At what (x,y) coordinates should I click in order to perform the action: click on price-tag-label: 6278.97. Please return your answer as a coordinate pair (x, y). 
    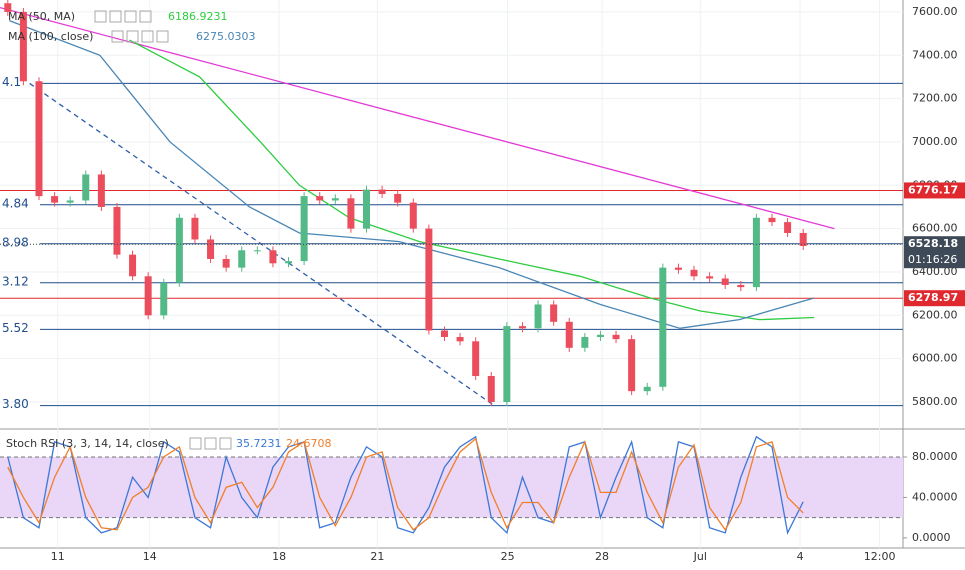
    Looking at the image, I should click on (933, 297).